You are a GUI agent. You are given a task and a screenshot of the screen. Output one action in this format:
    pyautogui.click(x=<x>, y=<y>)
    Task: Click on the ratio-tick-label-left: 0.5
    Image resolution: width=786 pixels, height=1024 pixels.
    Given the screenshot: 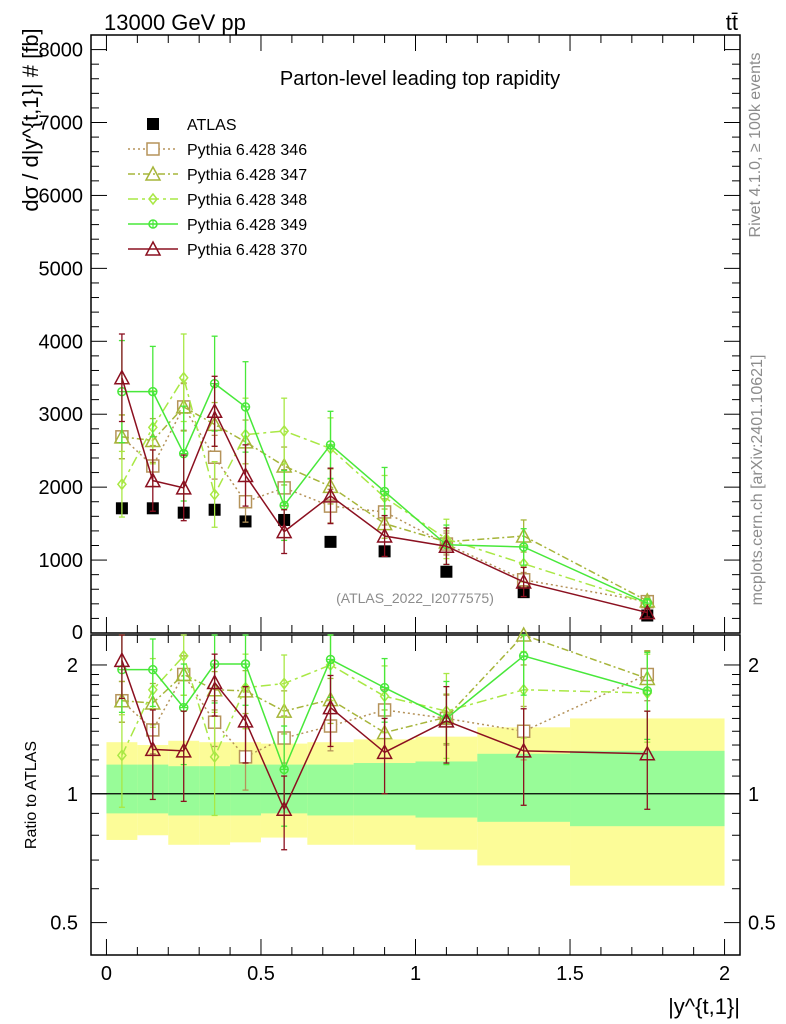 What is the action you would take?
    pyautogui.click(x=64, y=924)
    